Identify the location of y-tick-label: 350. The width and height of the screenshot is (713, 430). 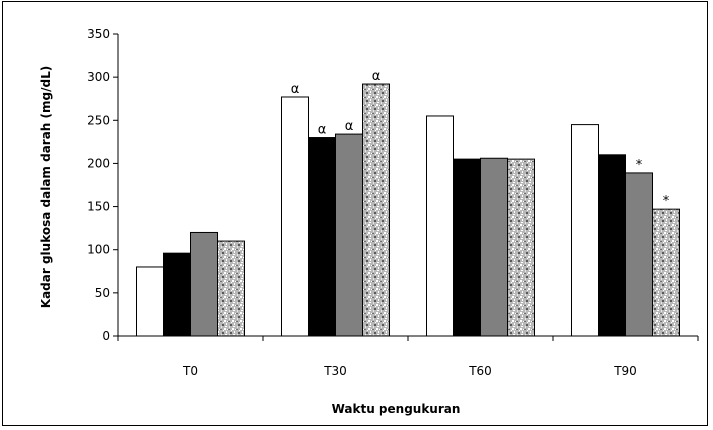
(98, 34).